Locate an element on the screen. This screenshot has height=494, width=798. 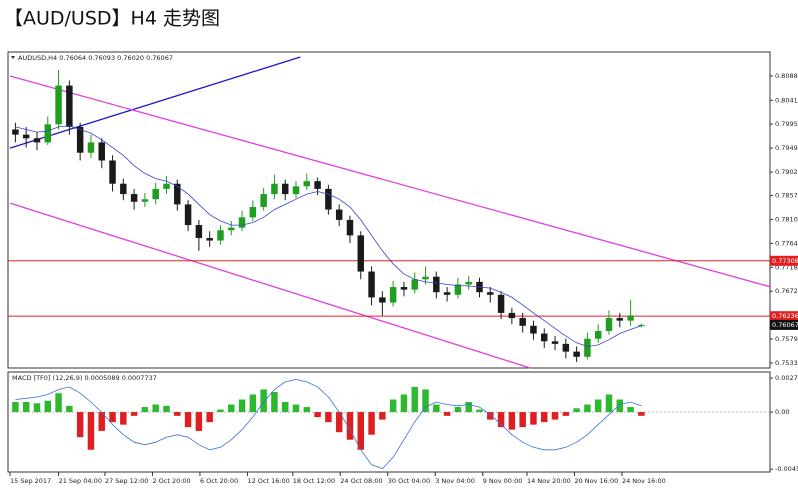
y-tick-label: 0.80415 is located at coordinates (786, 100).